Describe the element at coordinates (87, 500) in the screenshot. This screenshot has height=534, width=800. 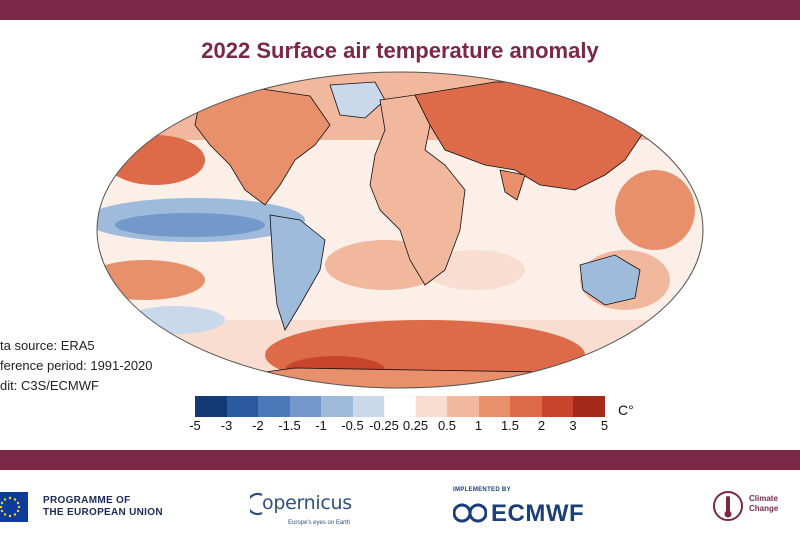
I see `eu-line-1: PROGRAMME OF` at that location.